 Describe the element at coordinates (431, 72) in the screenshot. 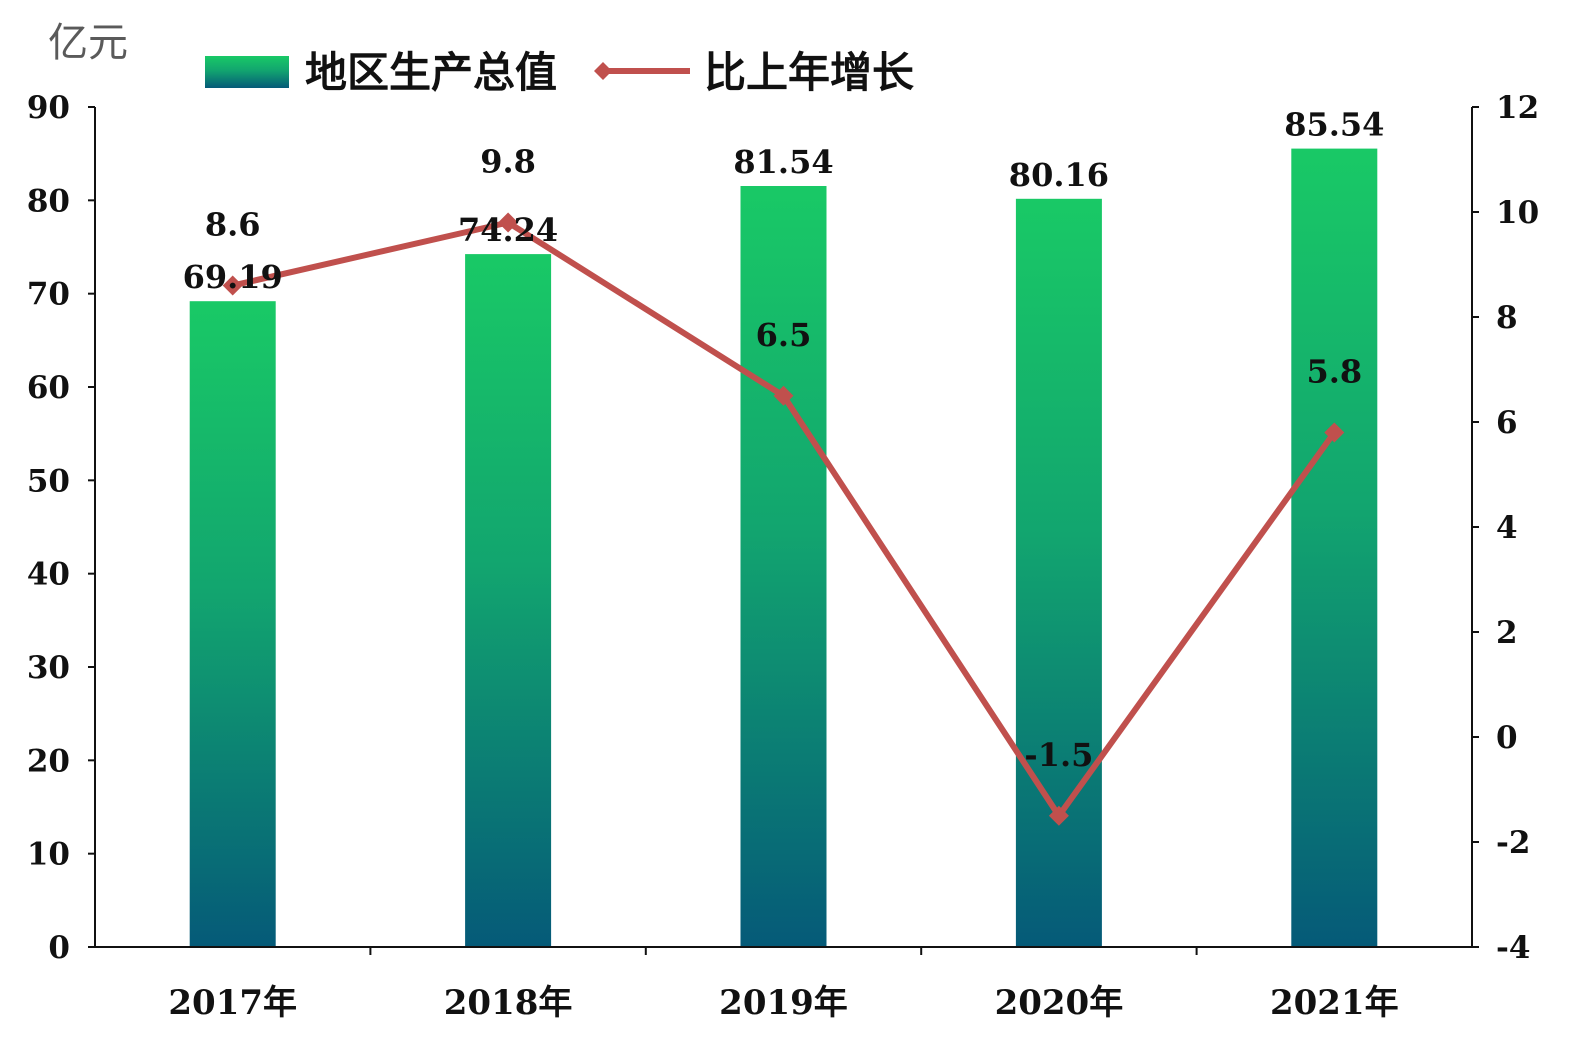

I see `legend-bar-label: 地区生产总值` at that location.